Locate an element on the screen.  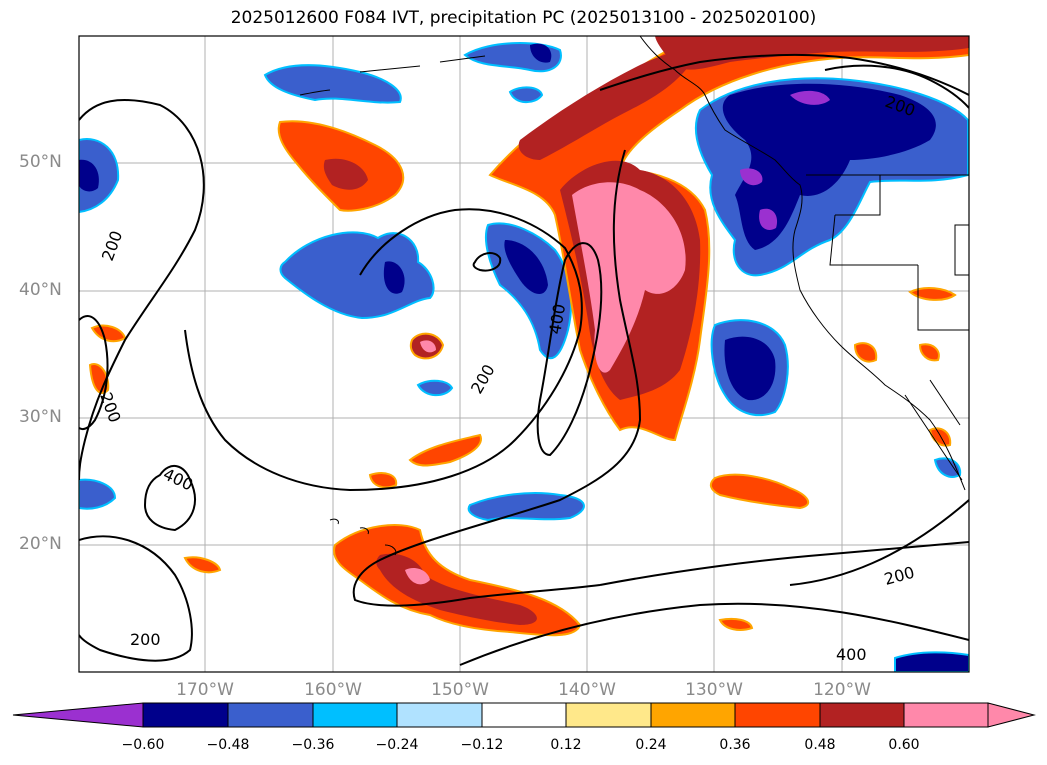
contour-200-central is located at coordinates (383, 350).